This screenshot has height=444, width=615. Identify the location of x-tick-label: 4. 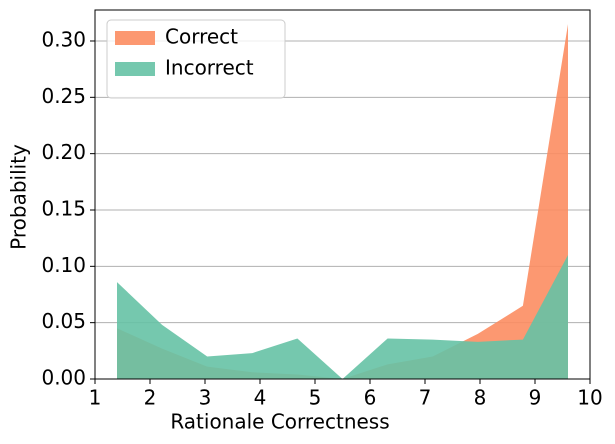
(260, 398).